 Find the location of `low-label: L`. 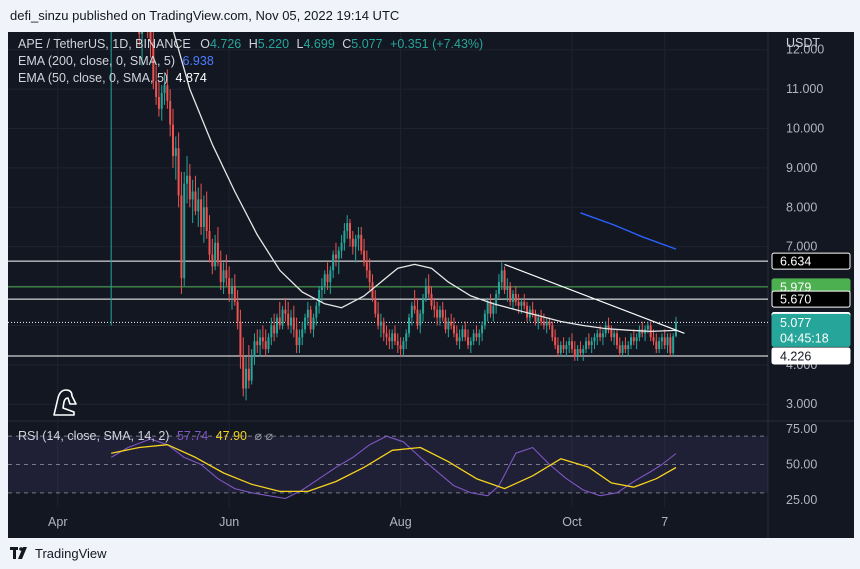

low-label: L is located at coordinates (300, 44).